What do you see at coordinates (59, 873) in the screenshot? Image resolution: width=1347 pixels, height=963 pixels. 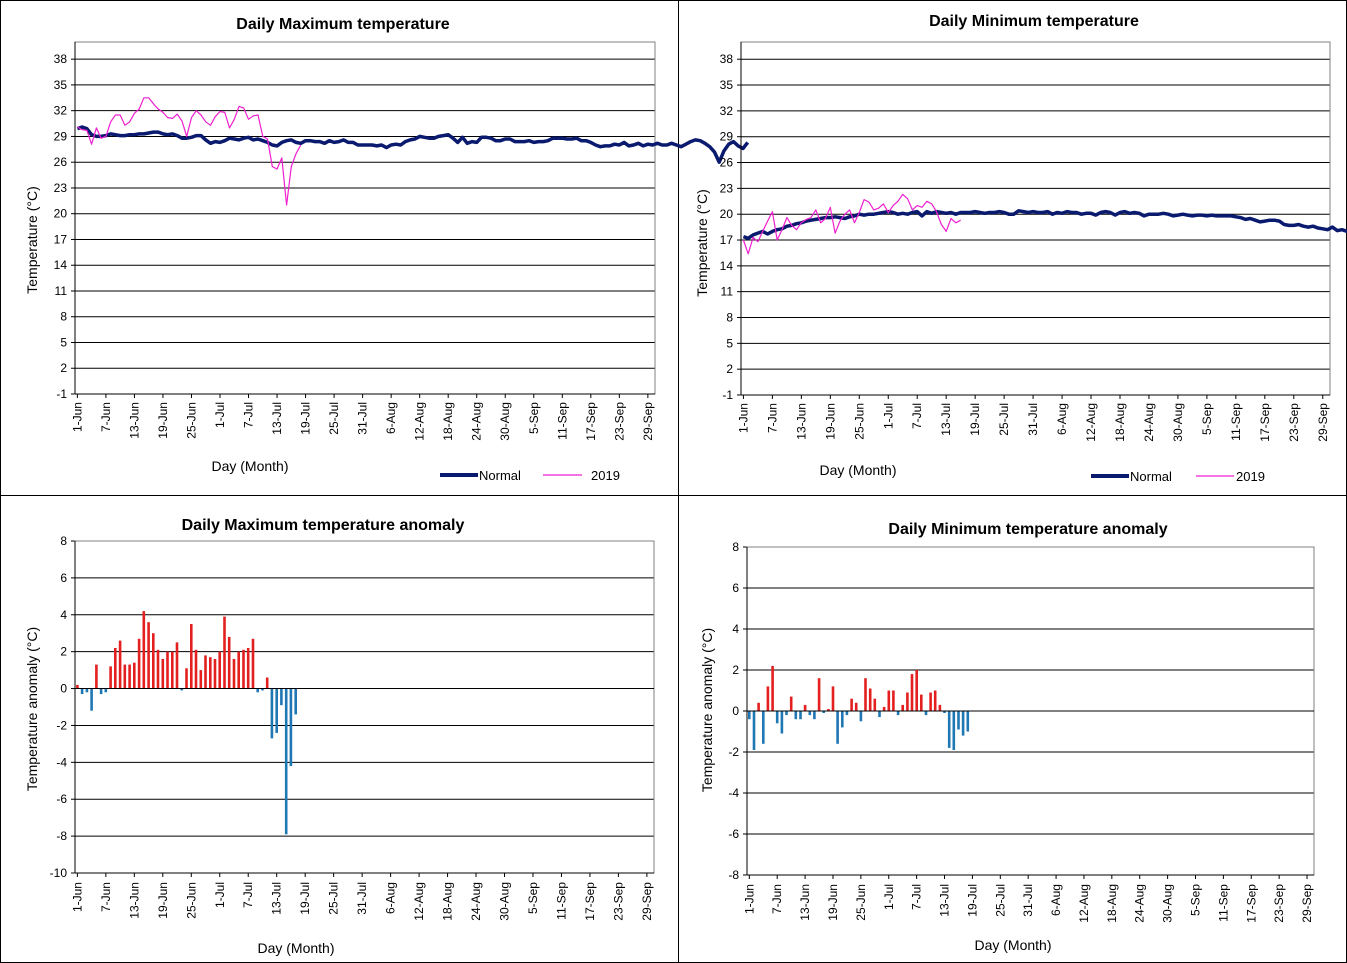 I see `y-tick-label: -10` at bounding box center [59, 873].